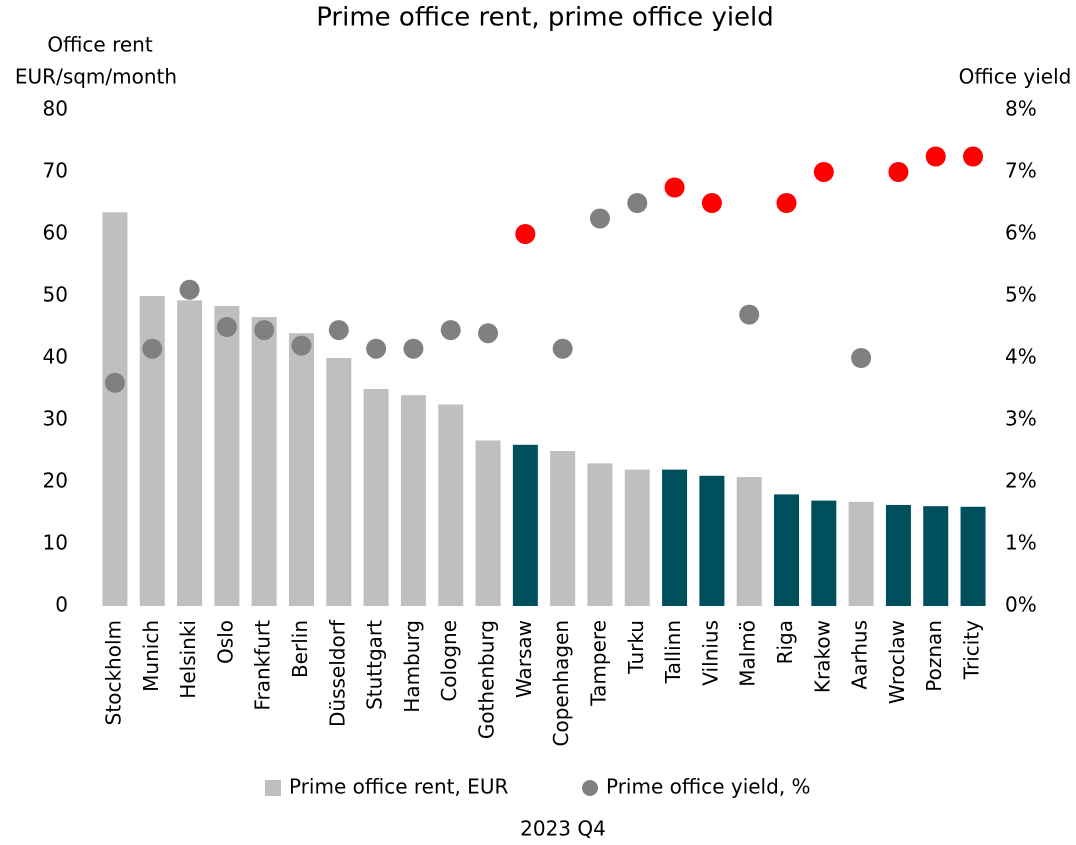 The image size is (1076, 845). I want to click on legend-label: Prime office yield, %, so click(708, 787).